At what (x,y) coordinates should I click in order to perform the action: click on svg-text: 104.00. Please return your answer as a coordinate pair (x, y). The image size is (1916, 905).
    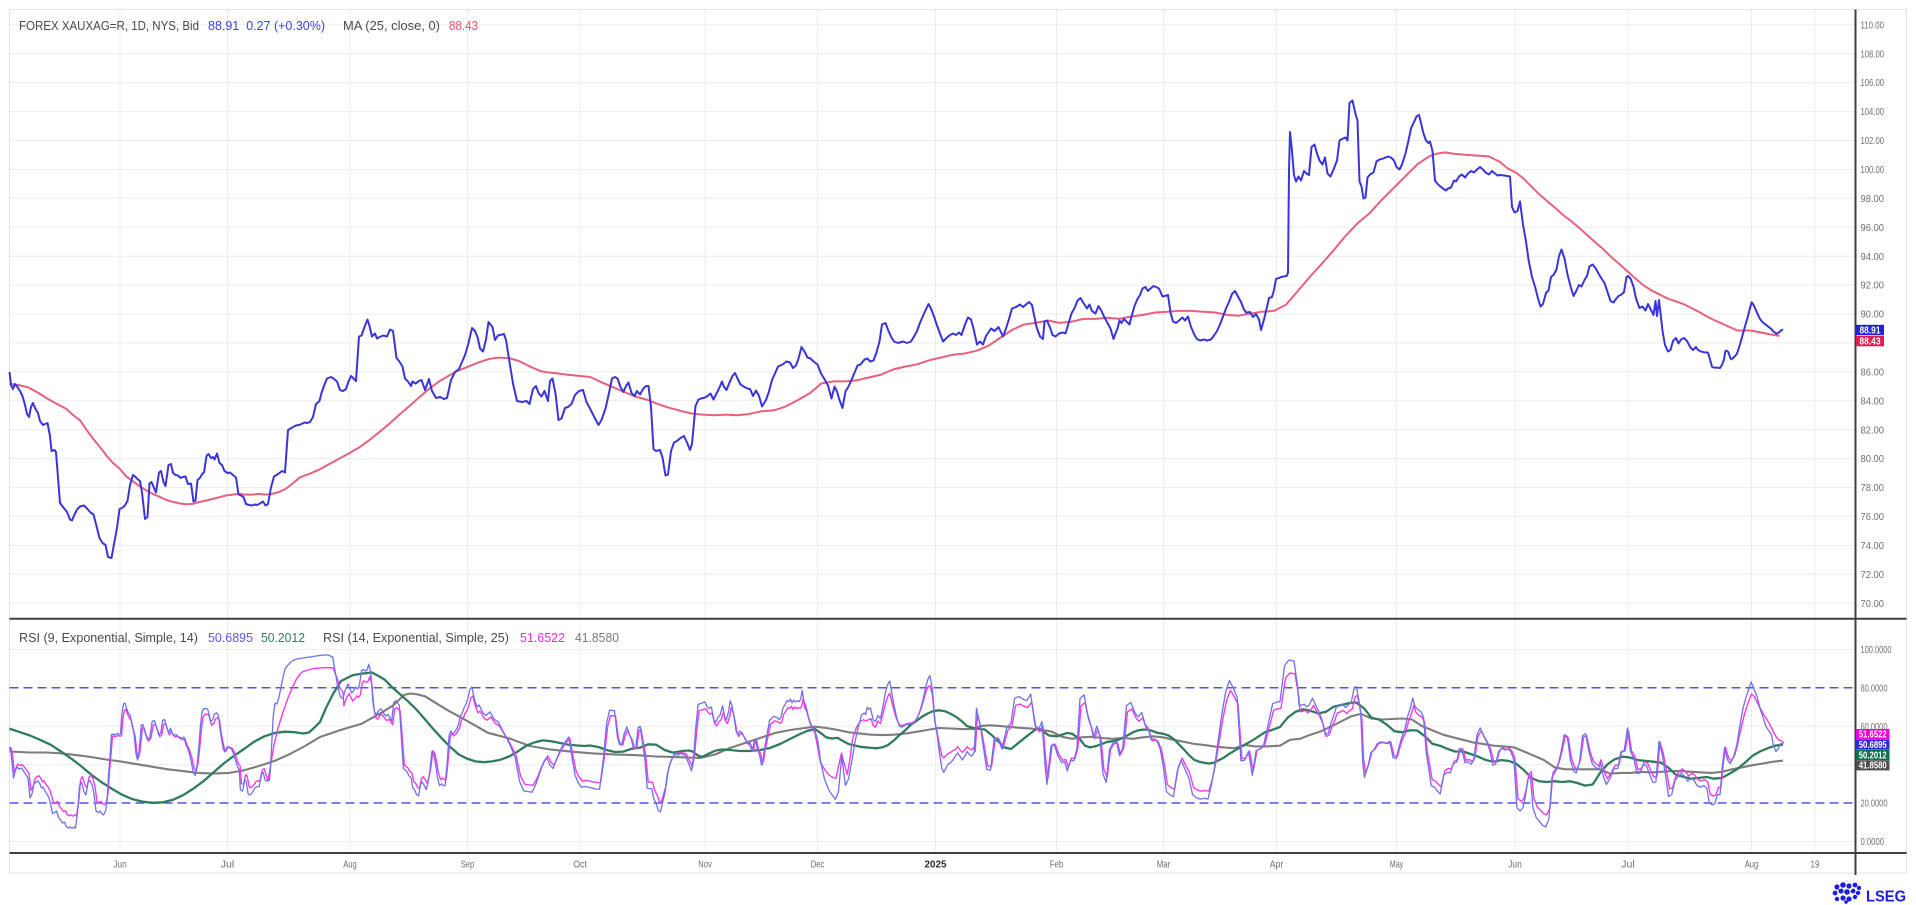
    Looking at the image, I should click on (1873, 112).